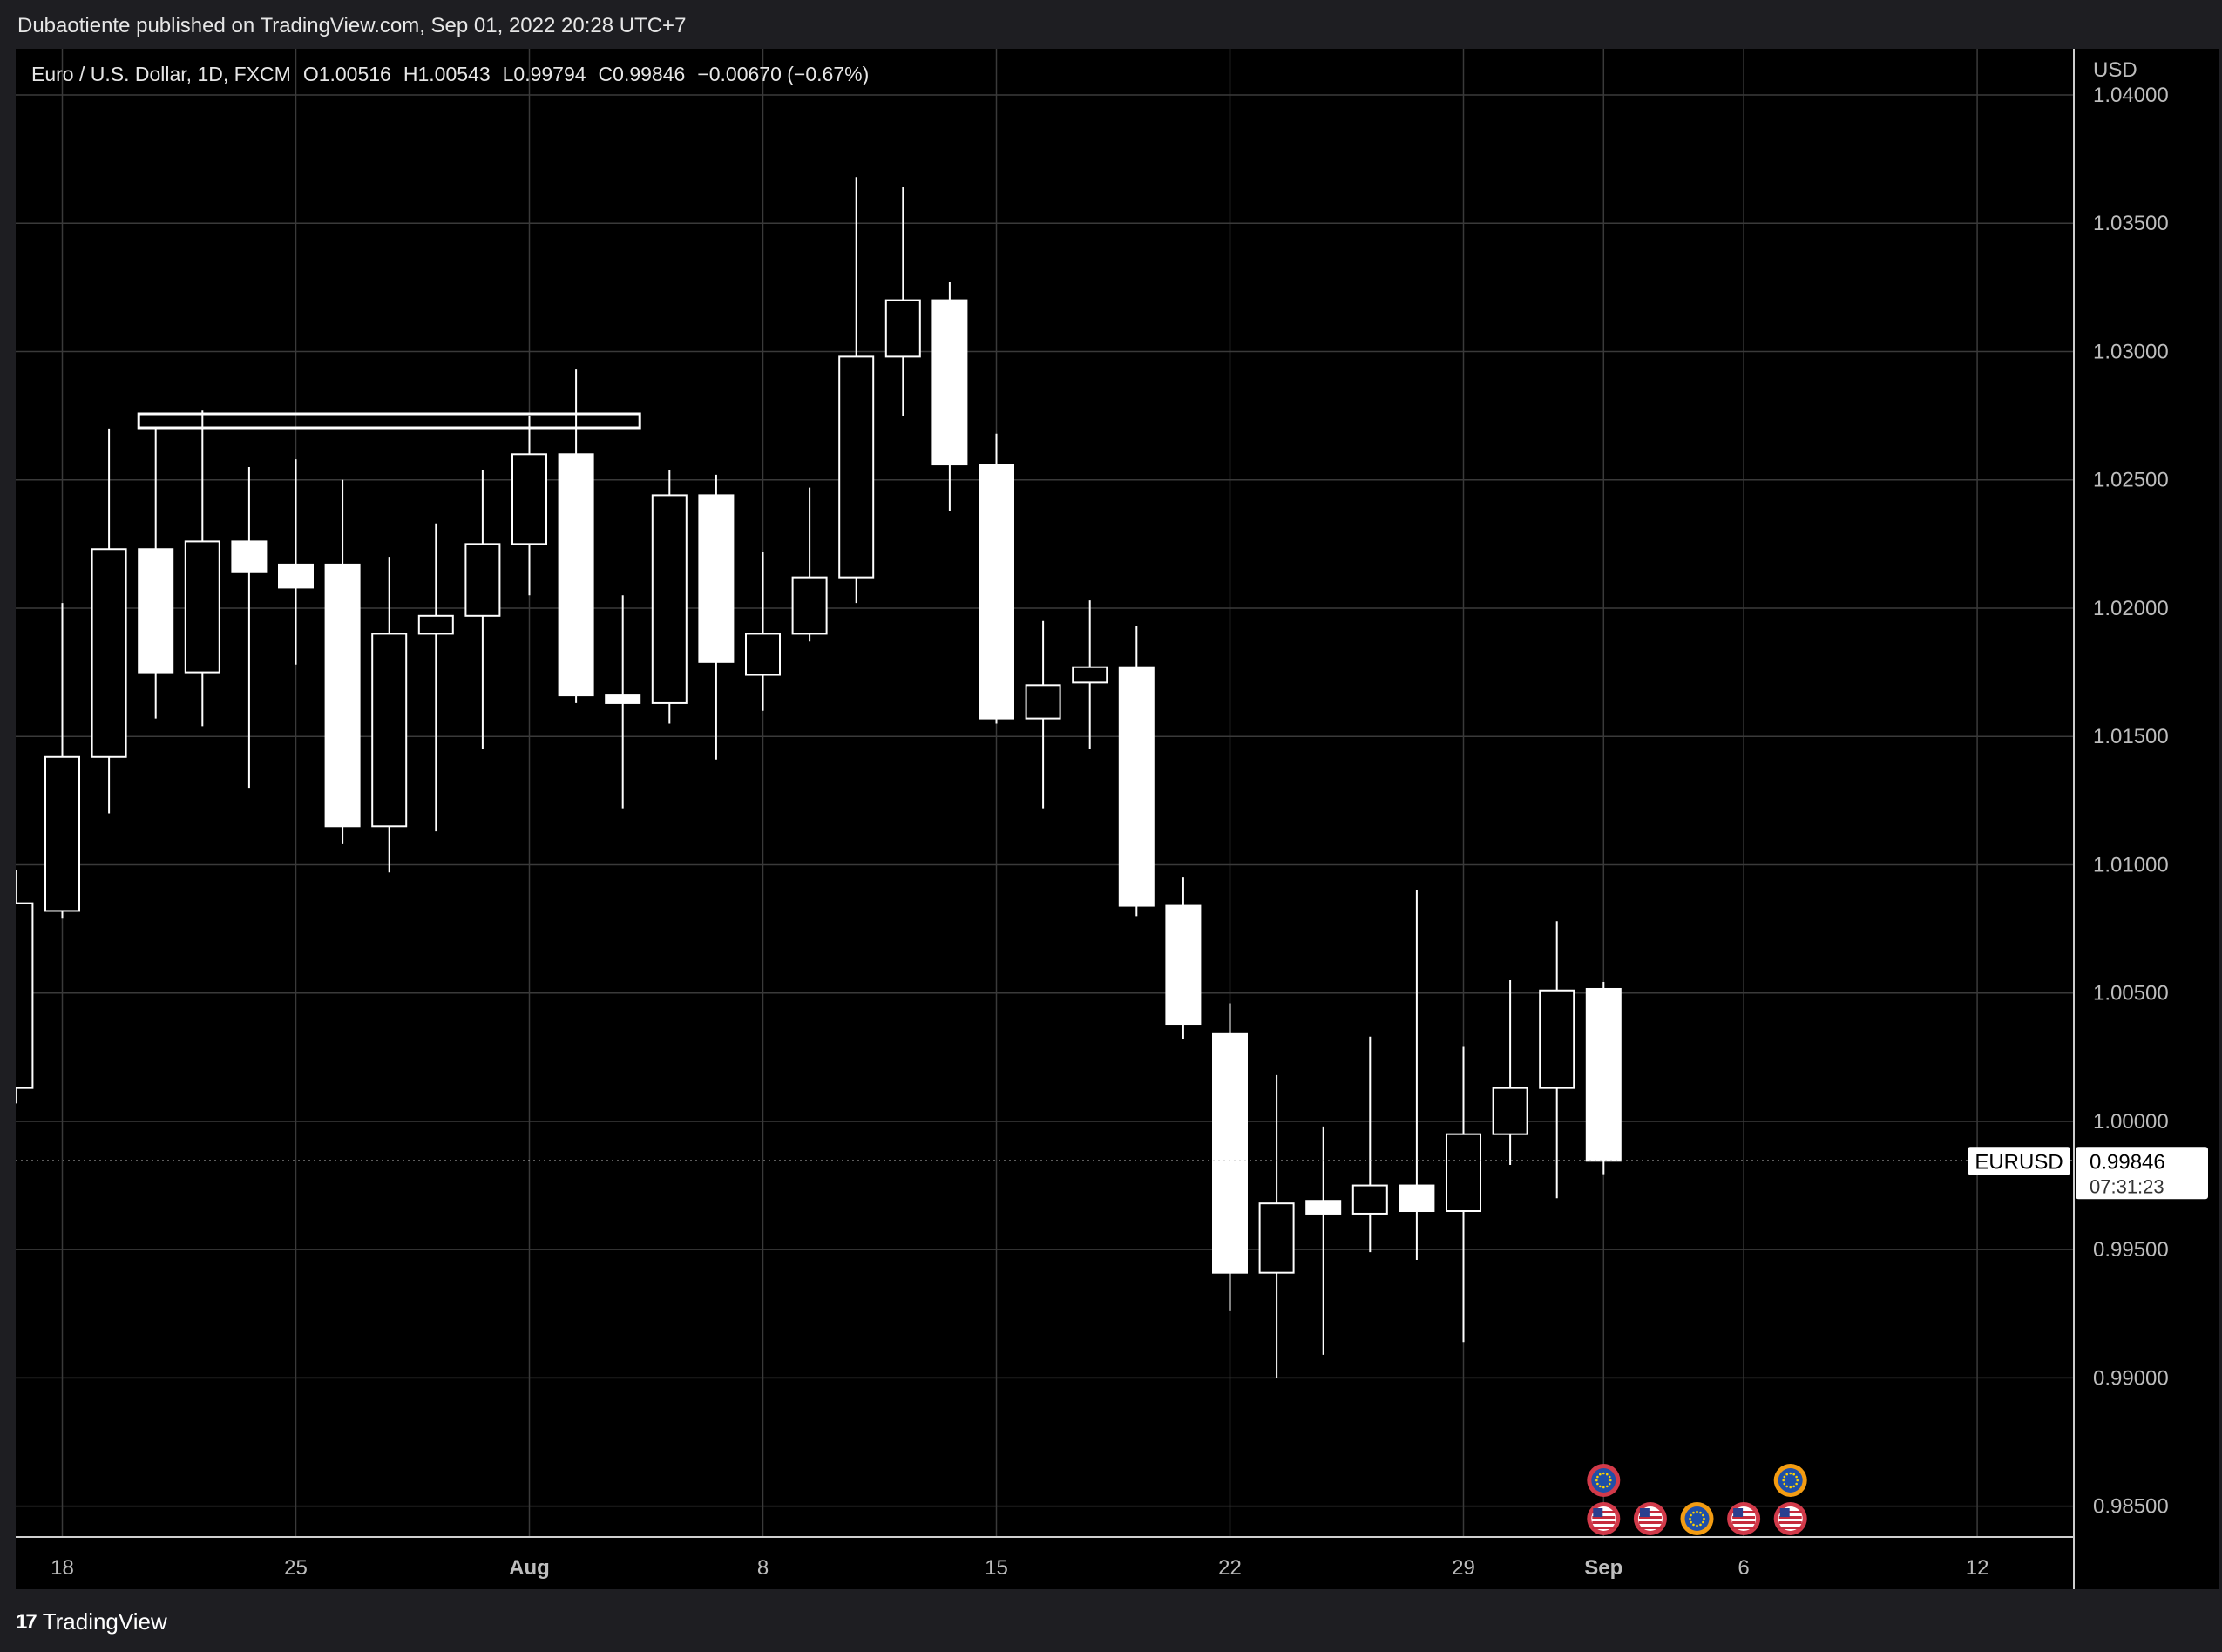 Image resolution: width=2222 pixels, height=1652 pixels. I want to click on y-tick-label: 1.02000, so click(2131, 608).